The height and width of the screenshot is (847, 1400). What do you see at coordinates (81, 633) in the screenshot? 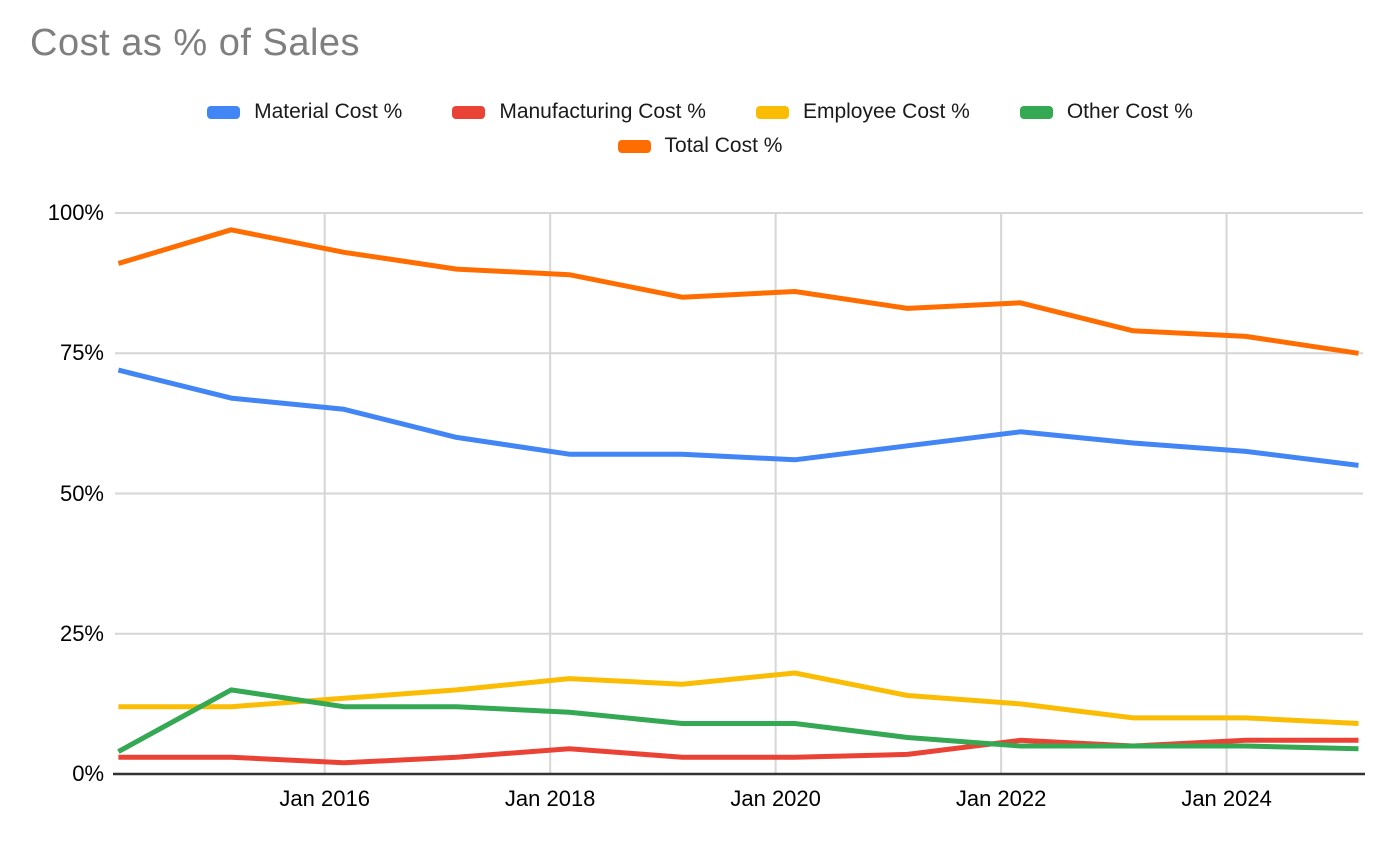
I see `y-axis-tick-label-25: 25%` at bounding box center [81, 633].